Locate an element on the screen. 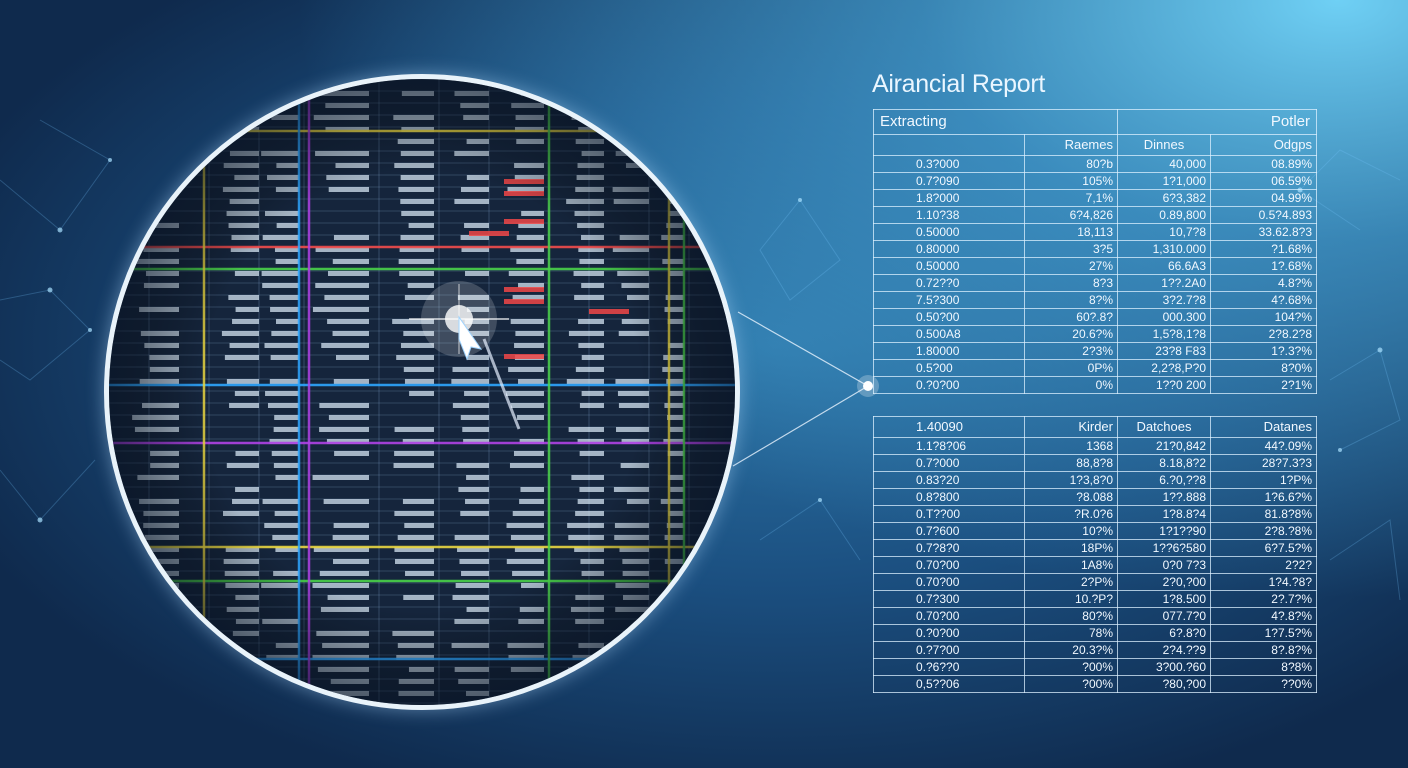 The image size is (1408, 768). table-cell: 2?1% is located at coordinates (1263, 385).